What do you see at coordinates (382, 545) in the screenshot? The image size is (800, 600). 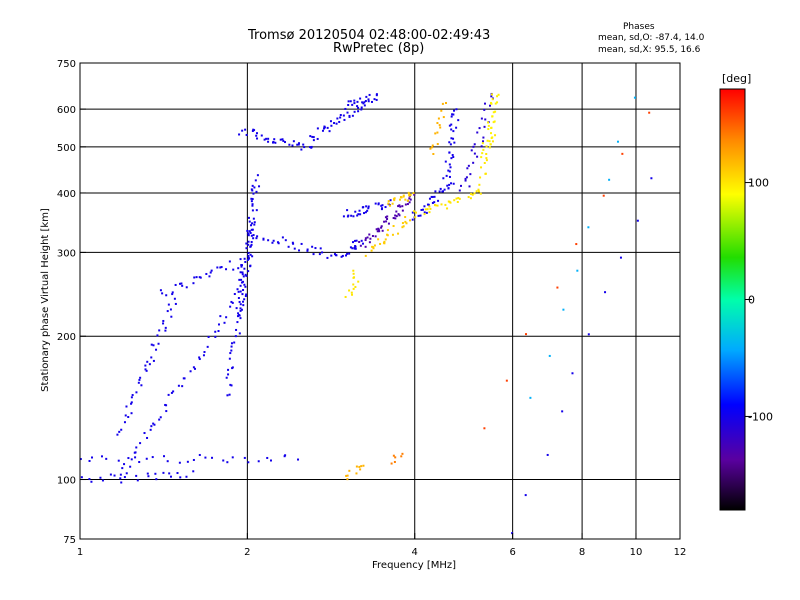 I see `x-tick-labels: 1 2 4 6 8 10 12` at bounding box center [382, 545].